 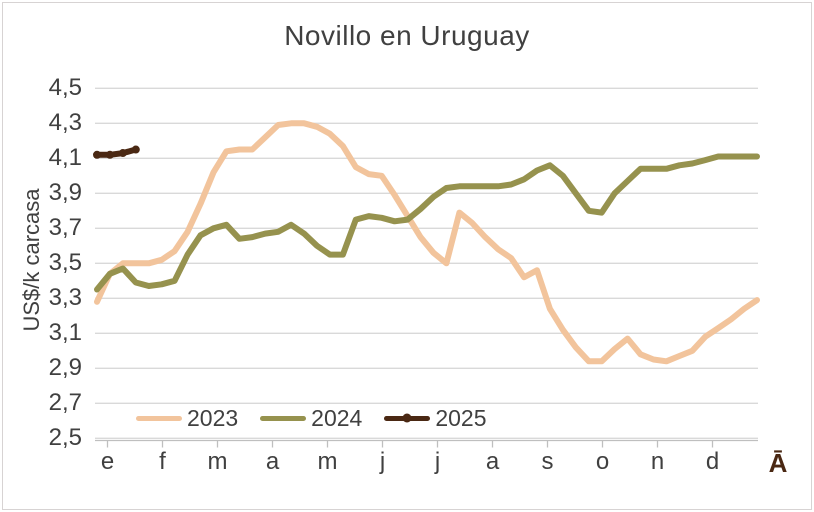 I want to click on y-tick-label: 2,9, so click(x=65, y=368).